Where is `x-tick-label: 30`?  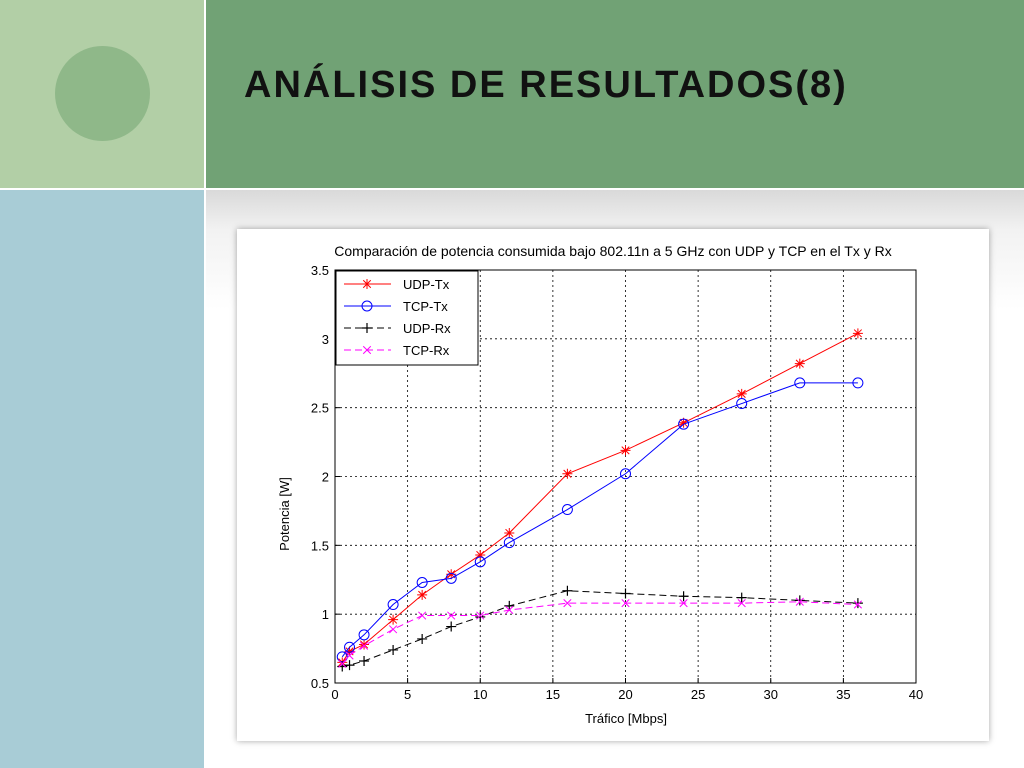 x-tick-label: 30 is located at coordinates (771, 694).